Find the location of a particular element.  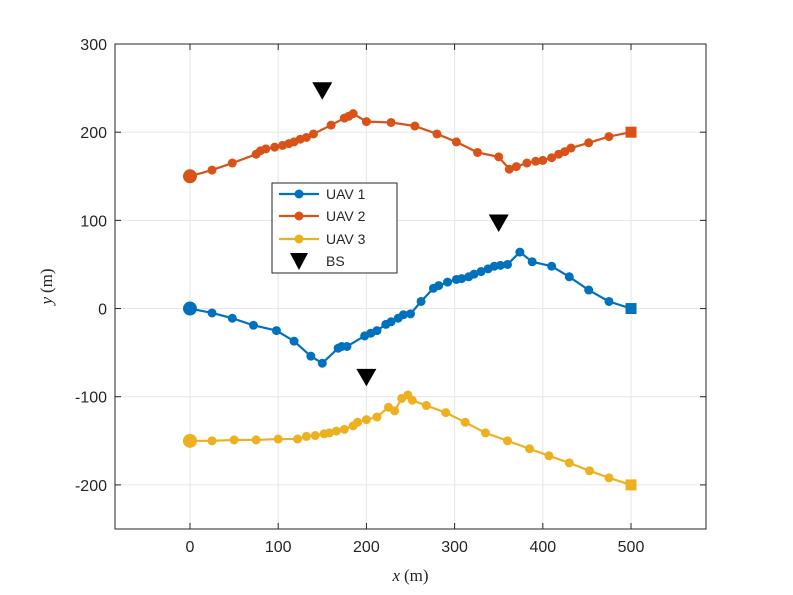

legend-entry-uav-2: UAV 2 is located at coordinates (322, 216).